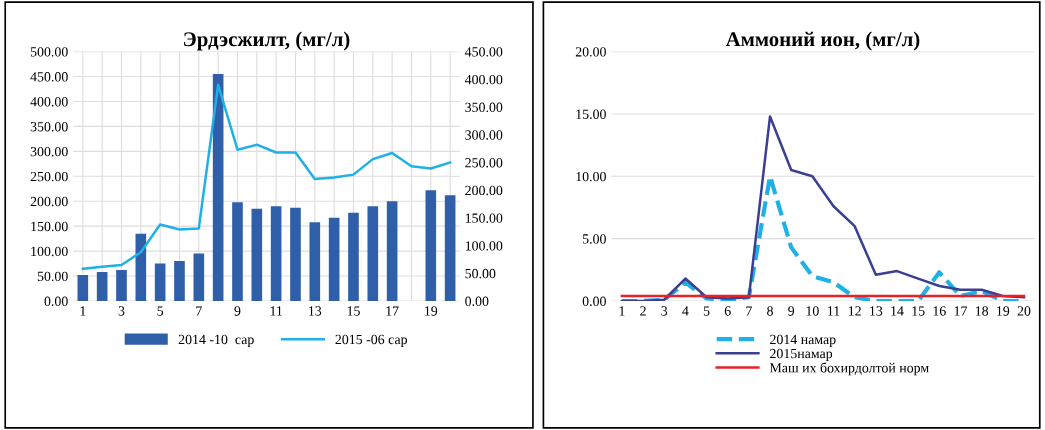  Describe the element at coordinates (477, 301) in the screenshot. I see `y2-tick-label: 0.00` at that location.